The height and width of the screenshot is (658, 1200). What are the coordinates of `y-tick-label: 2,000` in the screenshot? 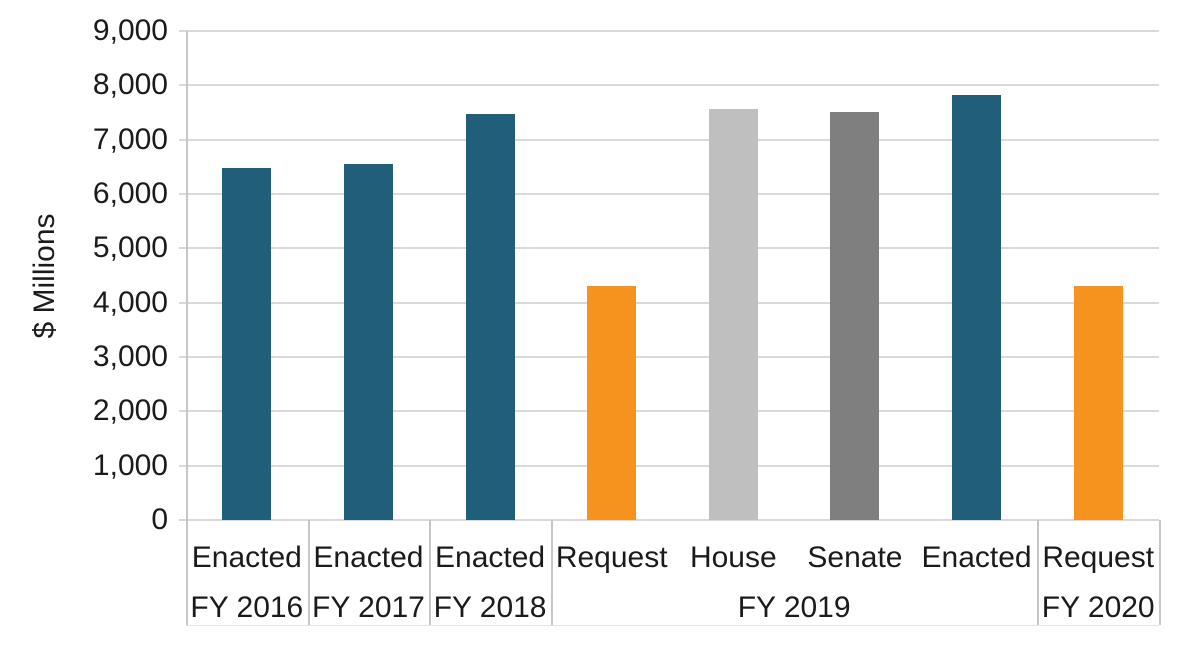 It's located at (130, 411).